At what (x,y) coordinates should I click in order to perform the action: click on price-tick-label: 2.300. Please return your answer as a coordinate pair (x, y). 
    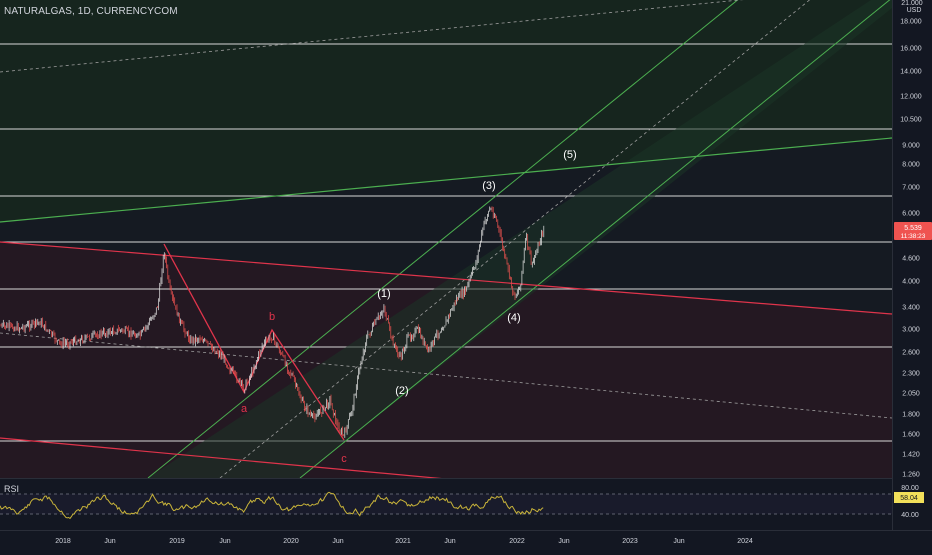
    Looking at the image, I should click on (911, 374).